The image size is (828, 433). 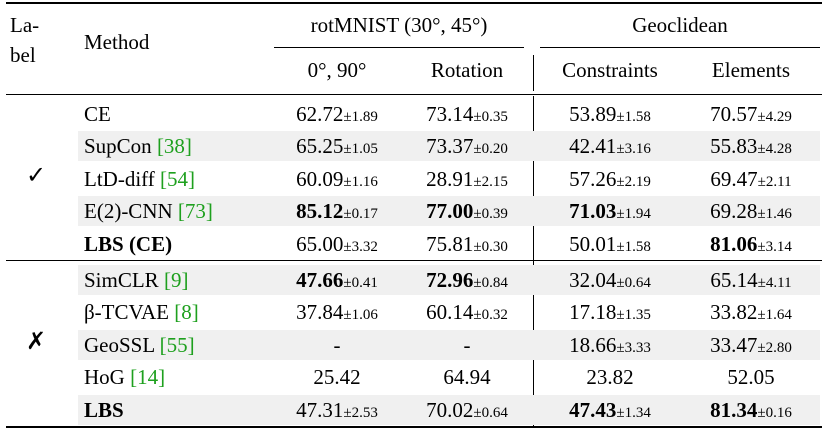 What do you see at coordinates (399, 25) in the screenshot?
I see `rotmnist-group-header: rotMNIST (30°, 45°)` at bounding box center [399, 25].